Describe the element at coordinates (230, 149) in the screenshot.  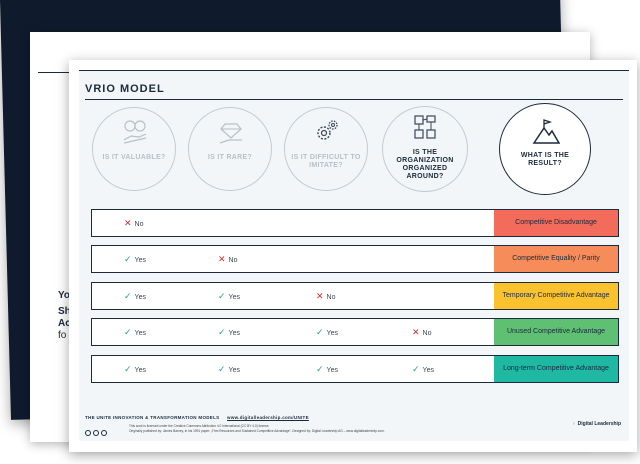
I see `question-rare: IS IT RARE?` at that location.